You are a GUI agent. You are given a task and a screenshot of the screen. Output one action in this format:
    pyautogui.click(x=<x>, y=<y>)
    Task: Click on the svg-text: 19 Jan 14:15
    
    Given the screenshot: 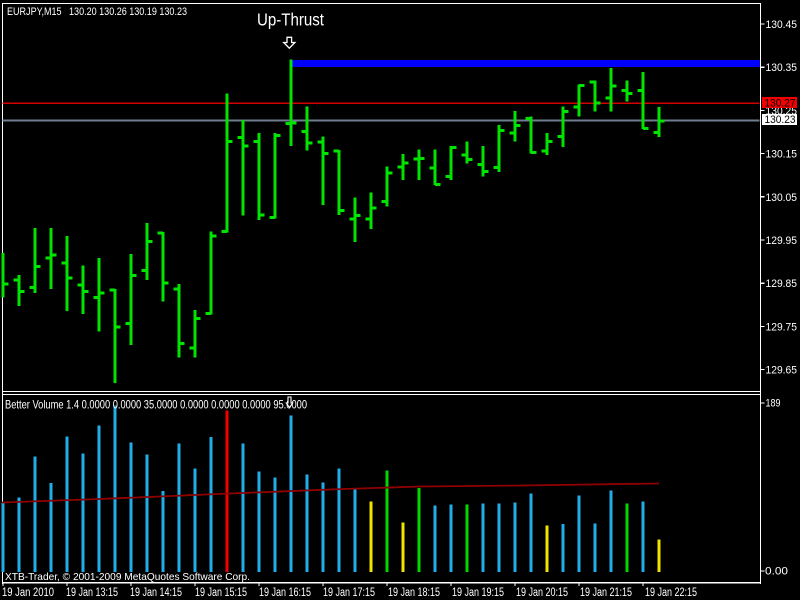 What is the action you would take?
    pyautogui.click(x=156, y=593)
    